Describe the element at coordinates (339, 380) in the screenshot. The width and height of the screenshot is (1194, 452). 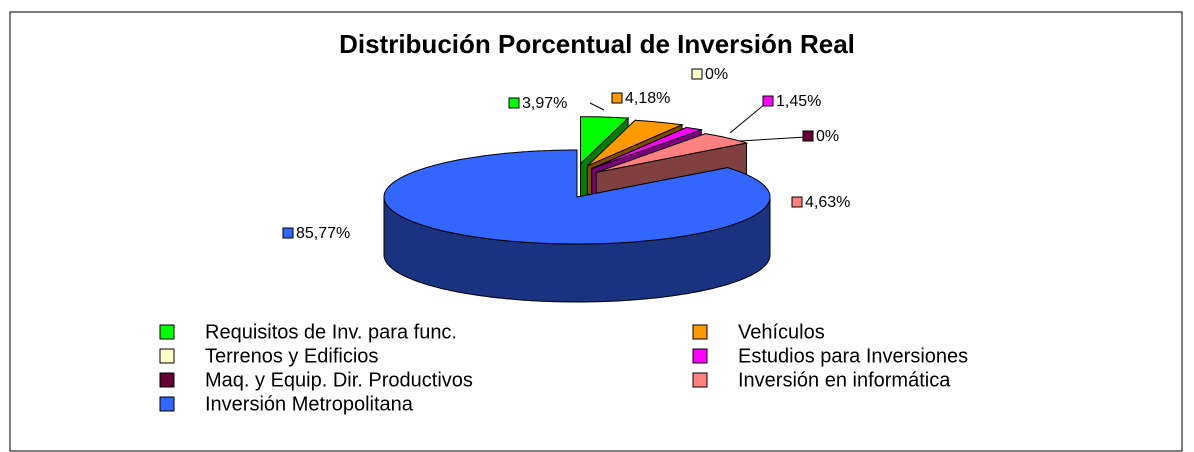
I see `legend-label: Maq. y Equip. Dir. Productivos` at that location.